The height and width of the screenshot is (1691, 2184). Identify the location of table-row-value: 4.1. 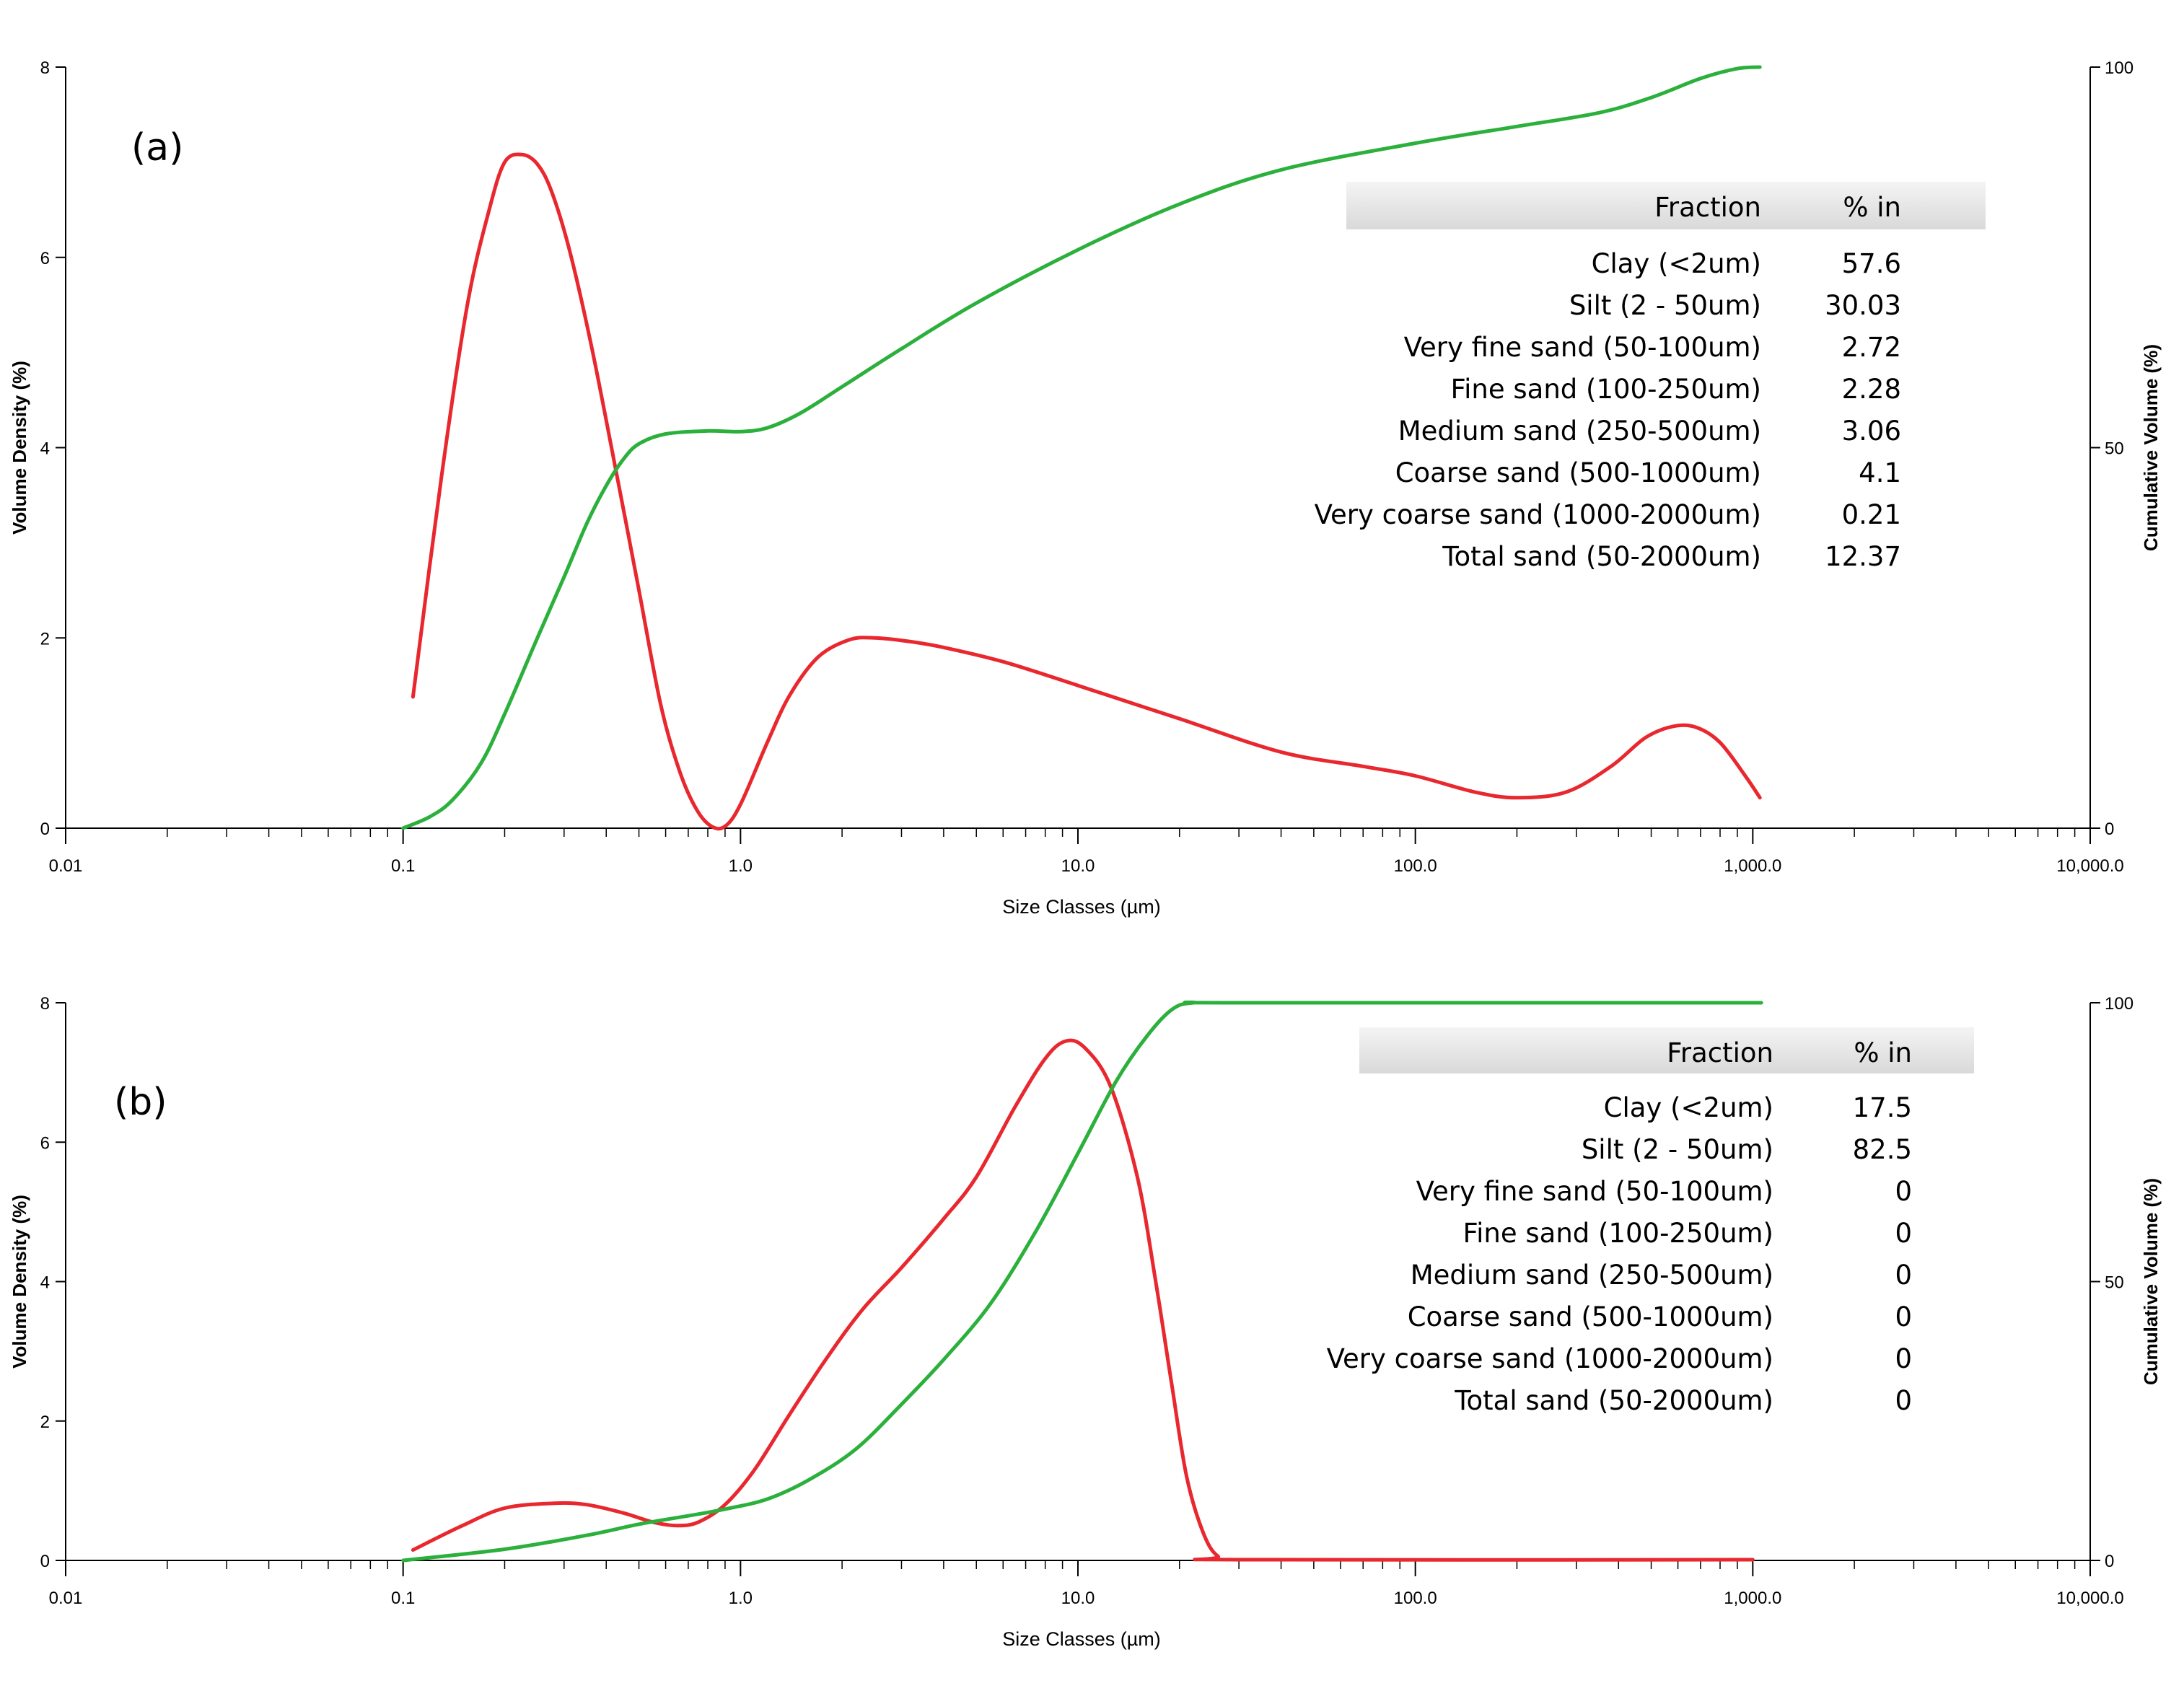
(1880, 472).